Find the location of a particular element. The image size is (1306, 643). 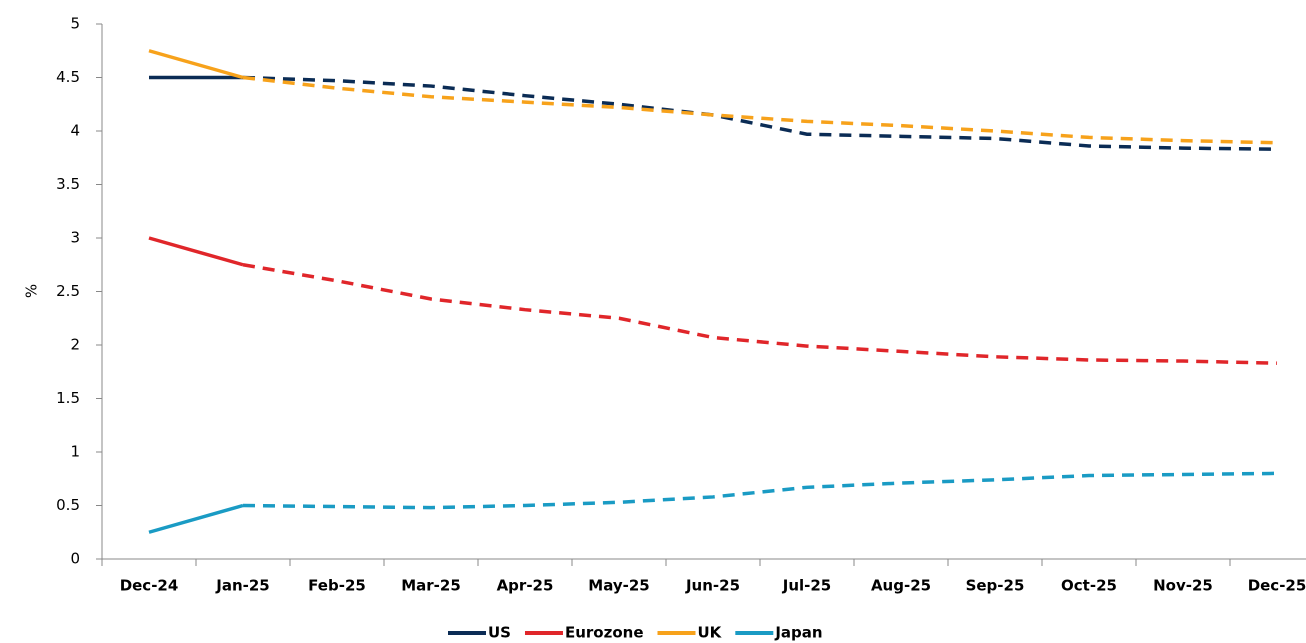

y-tick-label: 1 is located at coordinates (75, 452).